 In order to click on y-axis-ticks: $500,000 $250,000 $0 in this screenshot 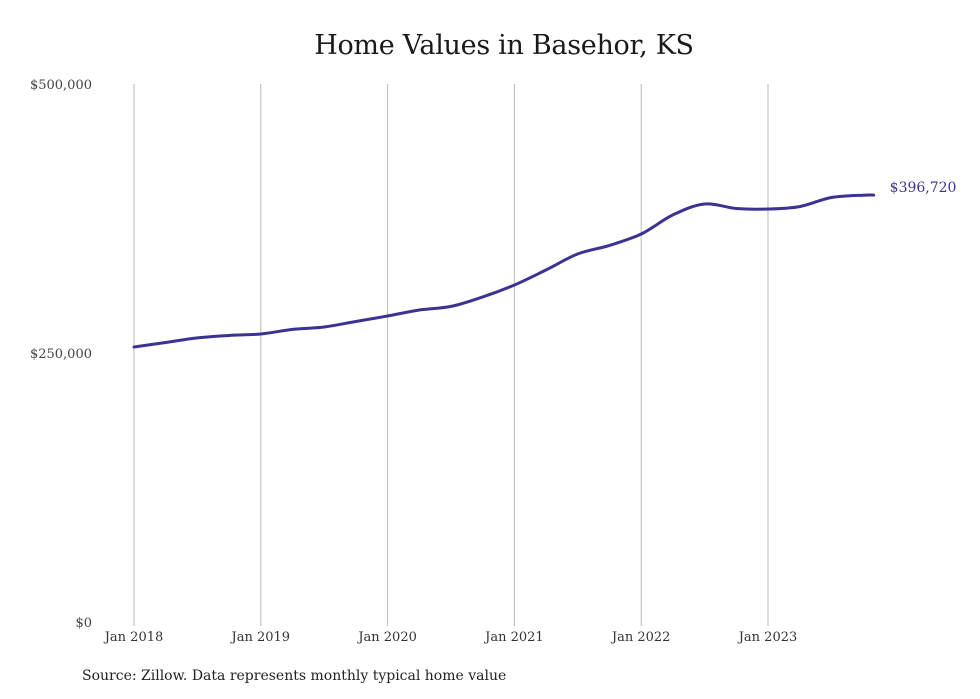, I will do `click(61, 354)`.